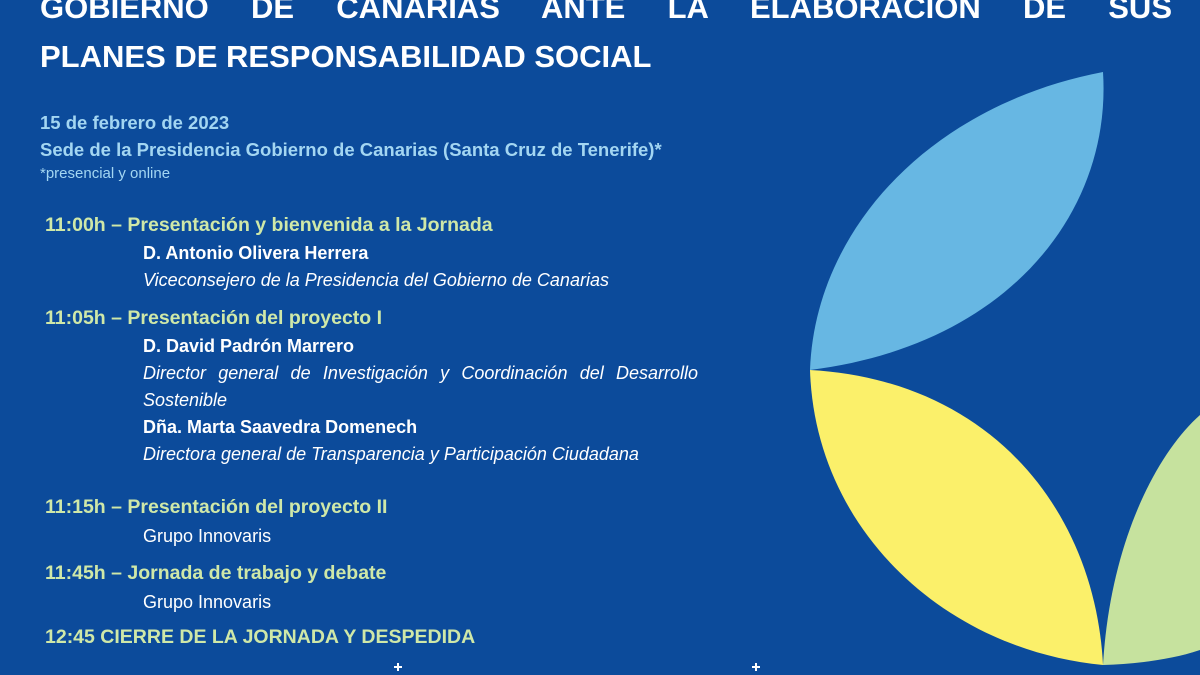 Image resolution: width=1200 pixels, height=675 pixels. What do you see at coordinates (280, 427) in the screenshot?
I see `speaker-name: Dña. Marta Saavedra Domenech` at bounding box center [280, 427].